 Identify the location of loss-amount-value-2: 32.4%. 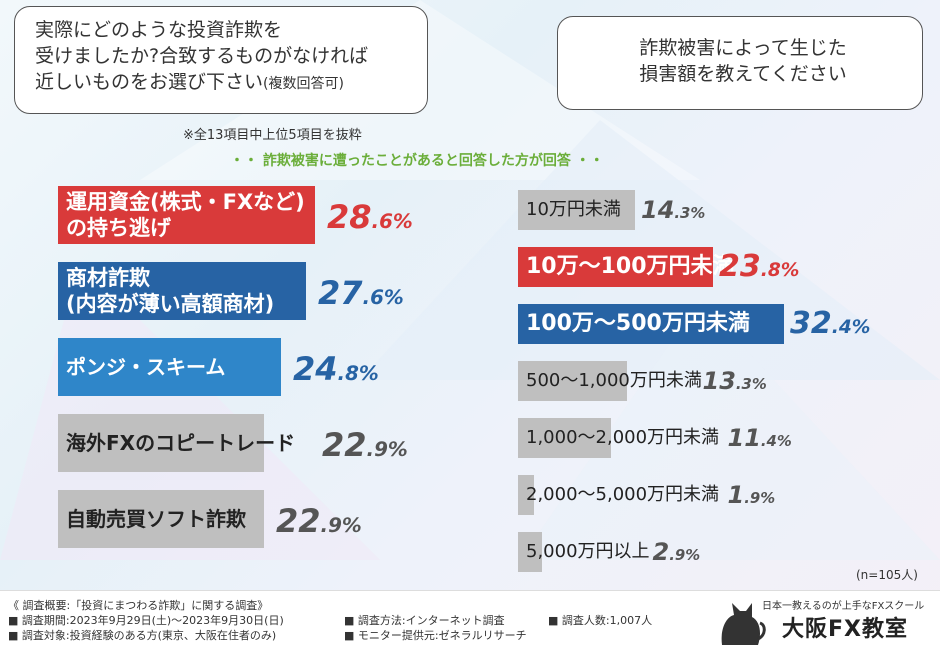
(830, 323).